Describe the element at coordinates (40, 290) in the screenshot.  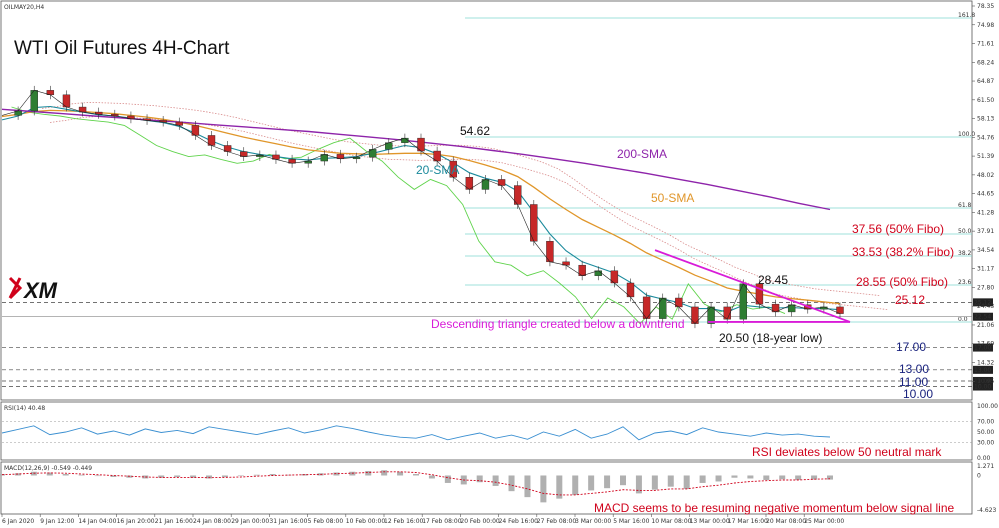
I see `xm-logo-text: XM` at that location.